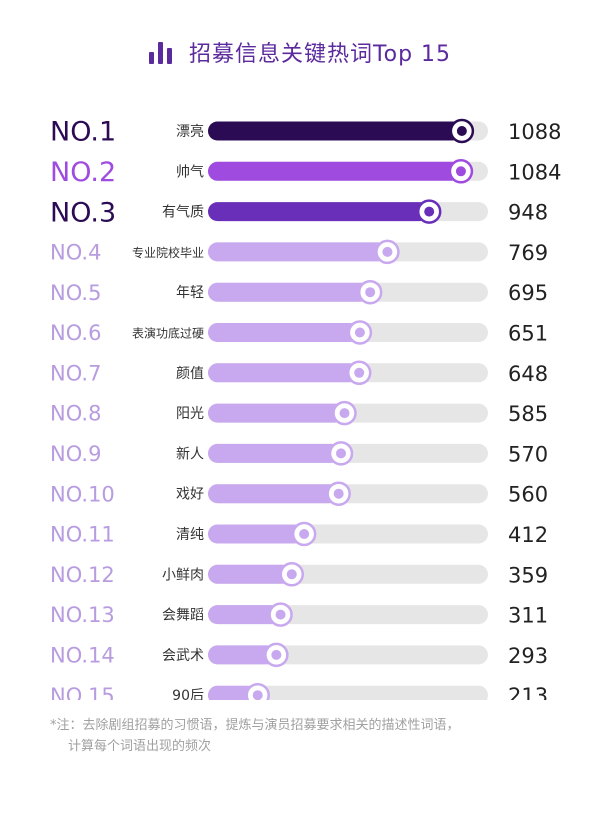 The width and height of the screenshot is (600, 820). Describe the element at coordinates (82, 575) in the screenshot. I see `rank-label: NO.12` at that location.